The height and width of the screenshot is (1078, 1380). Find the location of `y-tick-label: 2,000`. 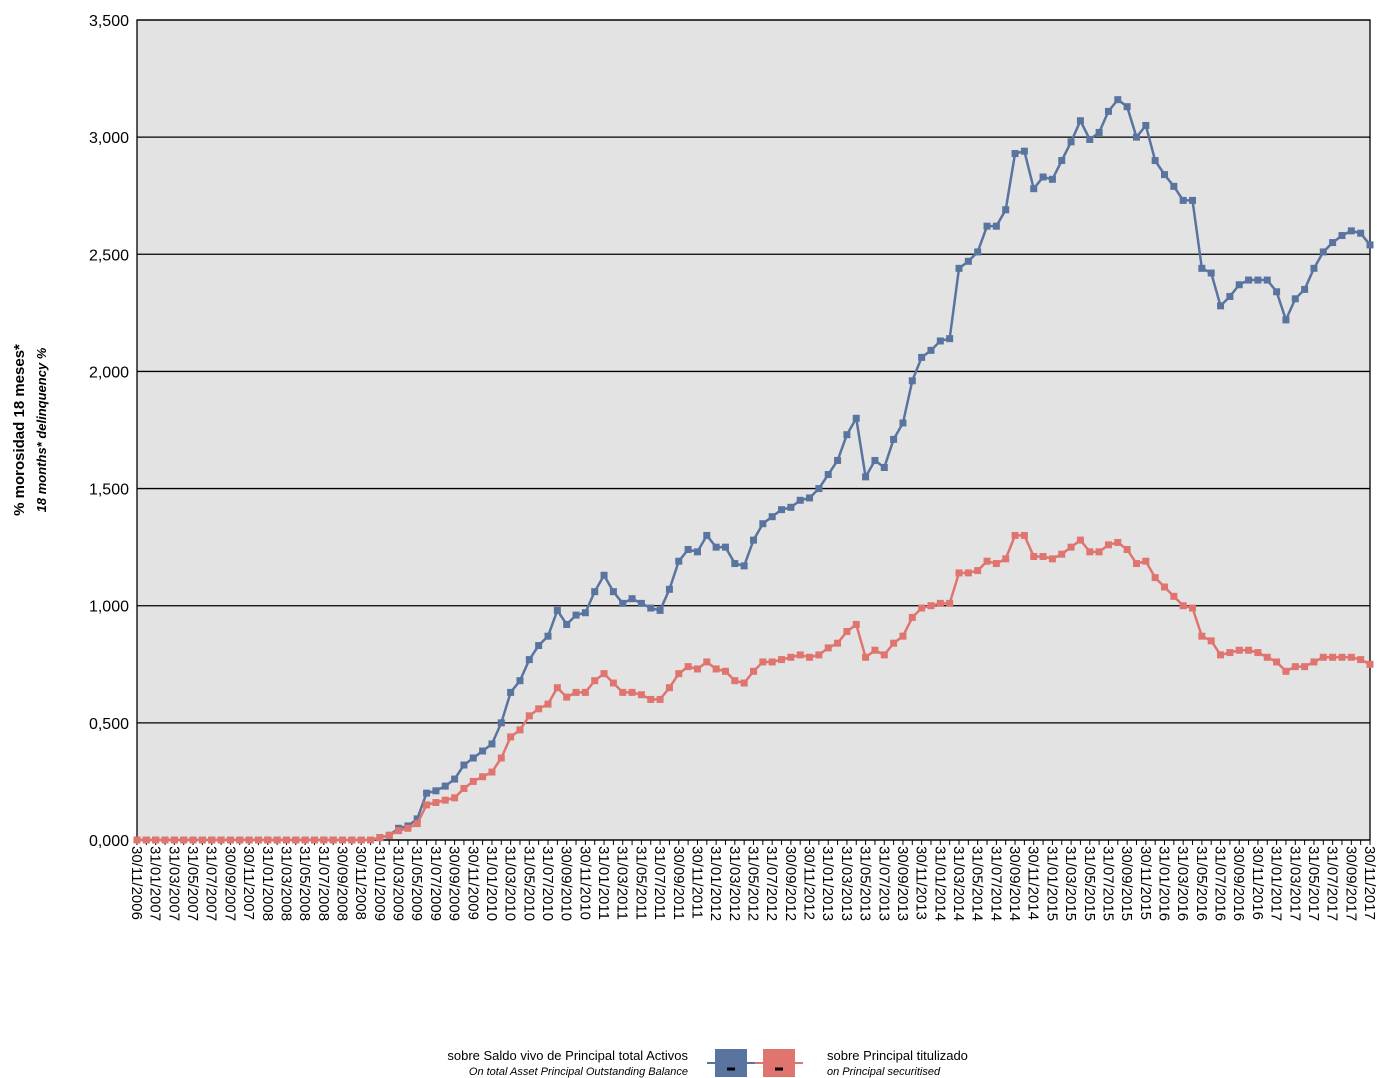

y-tick-label: 2,000 is located at coordinates (109, 372).